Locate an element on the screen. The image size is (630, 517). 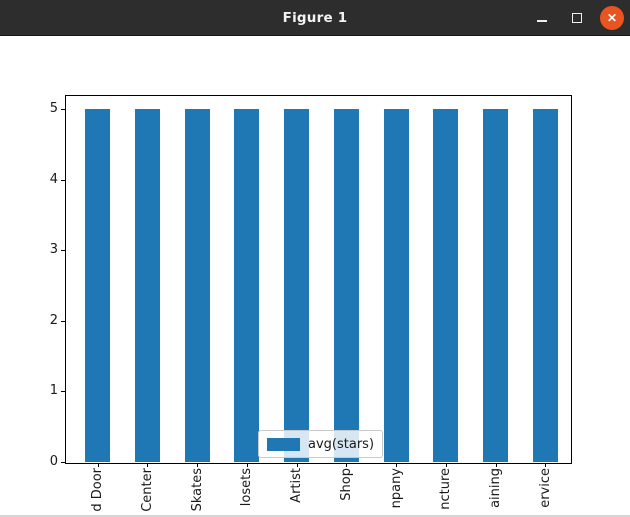
legend: avg(stars) is located at coordinates (320, 444).